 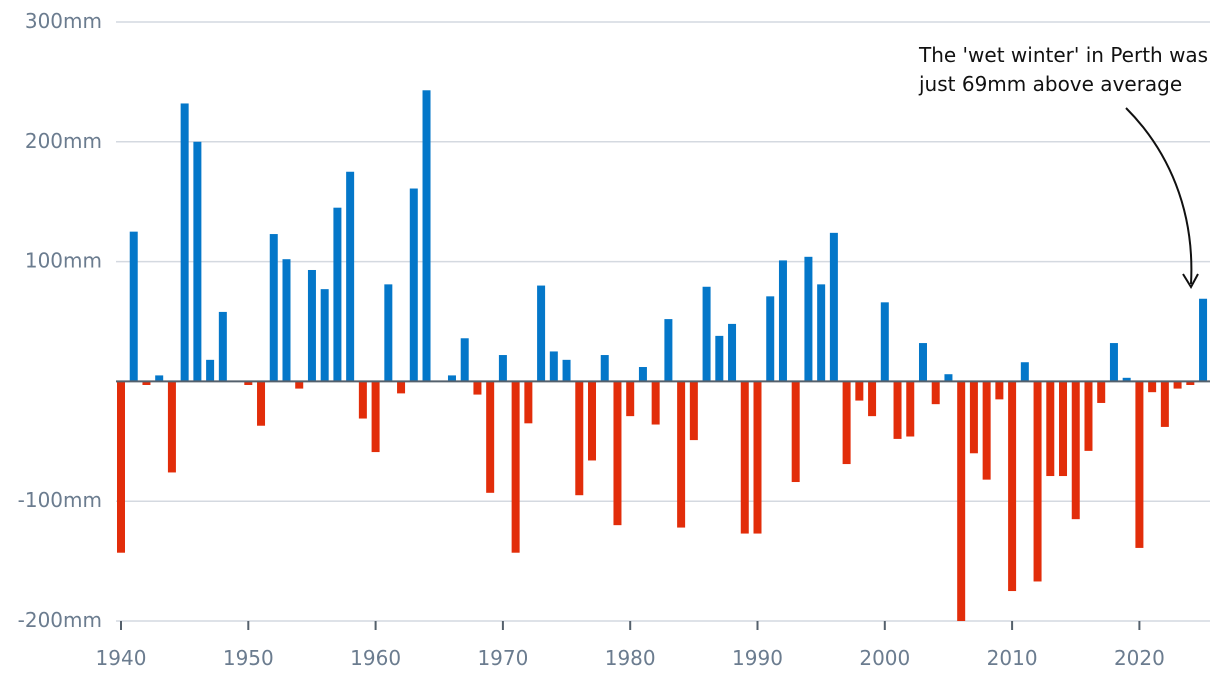 What do you see at coordinates (502, 658) in the screenshot?
I see `x-tick-label: 1970` at bounding box center [502, 658].